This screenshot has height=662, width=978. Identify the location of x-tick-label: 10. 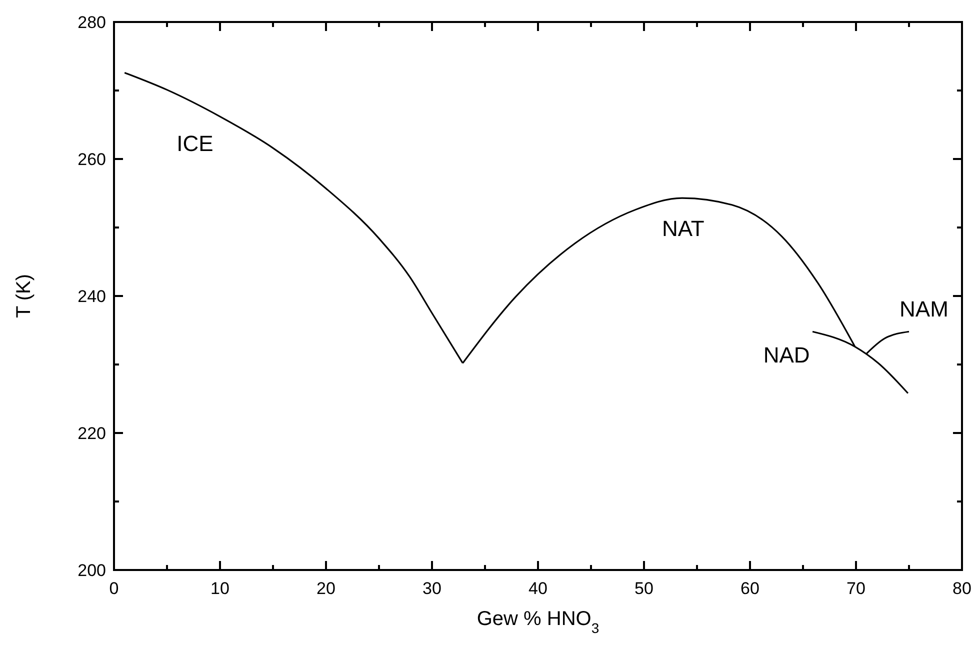
(220, 588).